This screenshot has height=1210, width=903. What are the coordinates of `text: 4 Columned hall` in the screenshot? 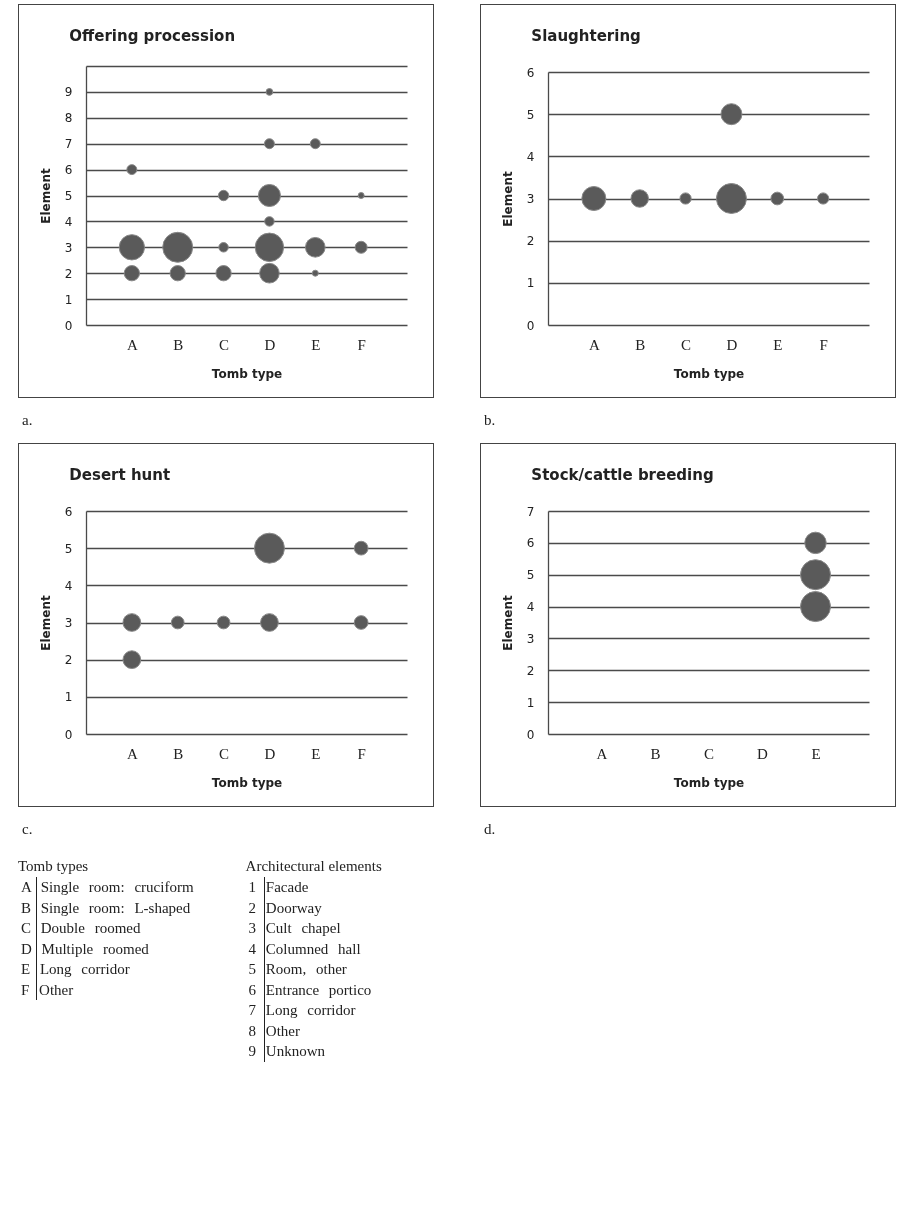 It's located at (304, 949).